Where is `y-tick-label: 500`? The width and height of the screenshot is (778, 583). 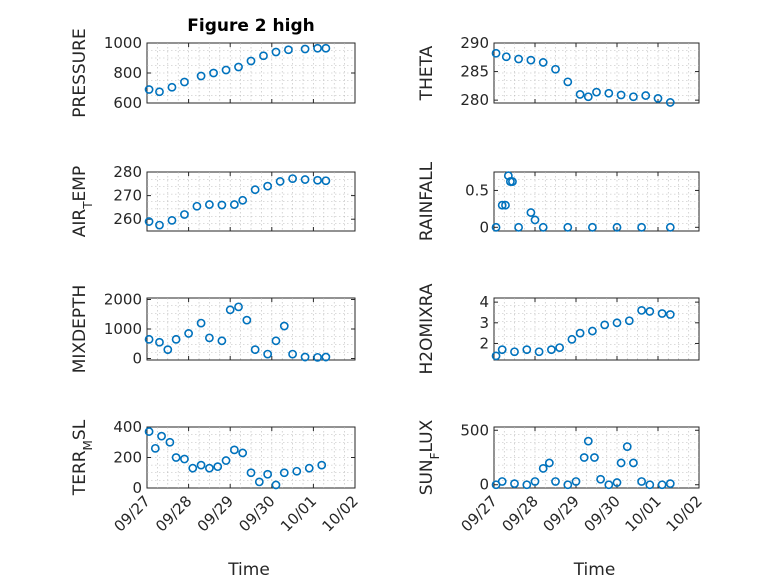
y-tick-label: 500 is located at coordinates (474, 430).